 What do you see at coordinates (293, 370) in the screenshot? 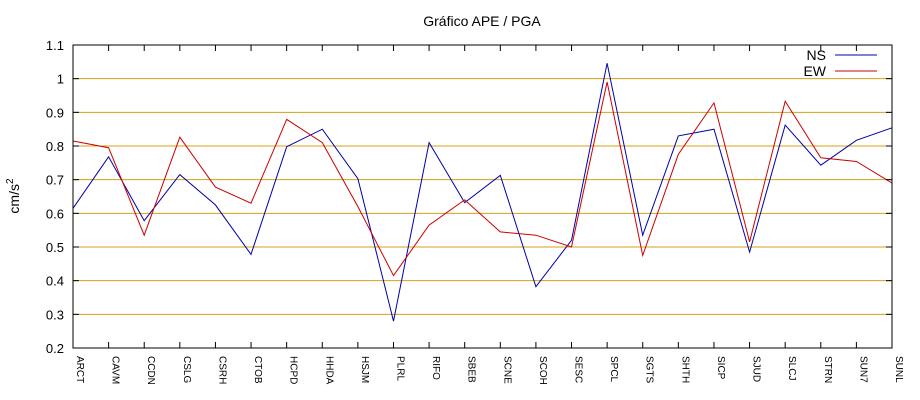
I see `x-tick-label: HCPD` at bounding box center [293, 370].